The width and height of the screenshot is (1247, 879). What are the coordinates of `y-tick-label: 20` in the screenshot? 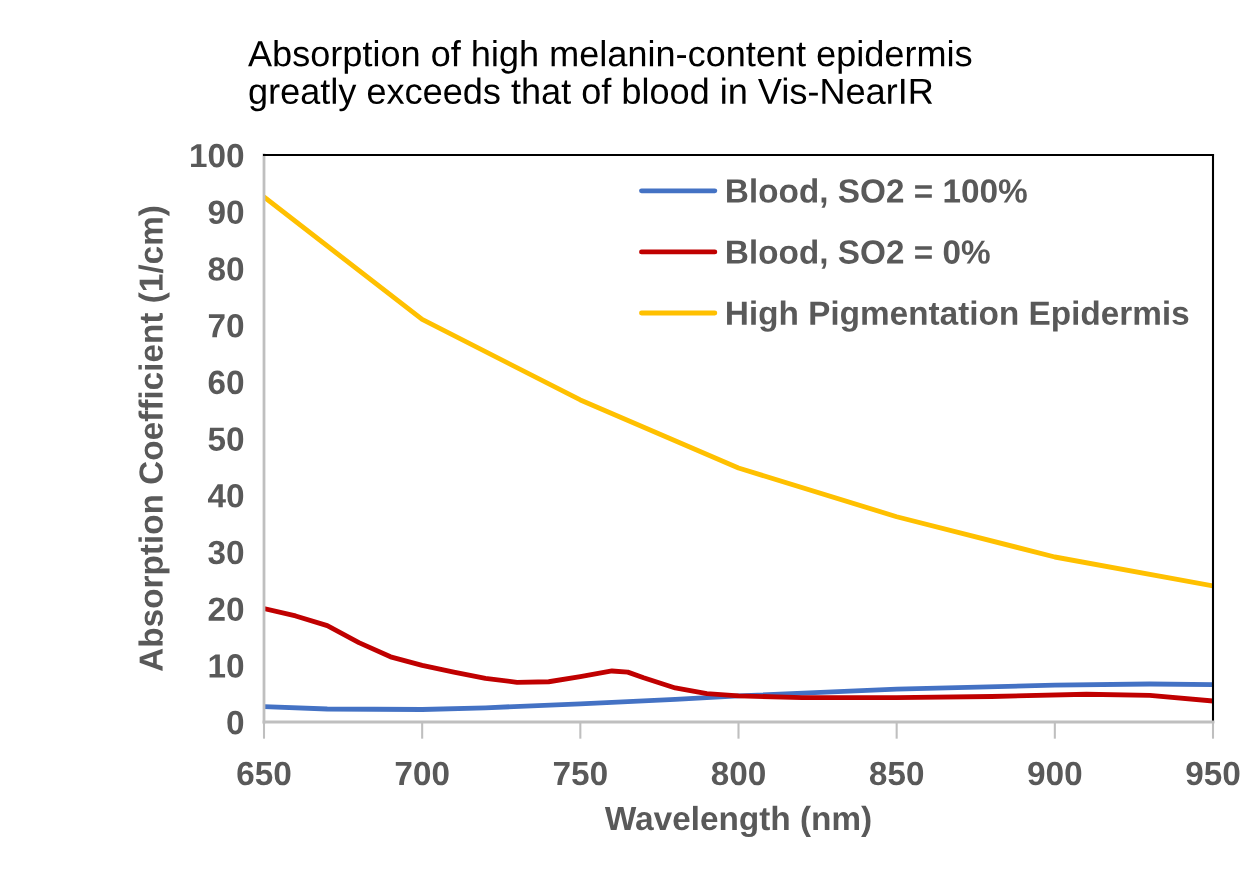 It's located at (226, 609).